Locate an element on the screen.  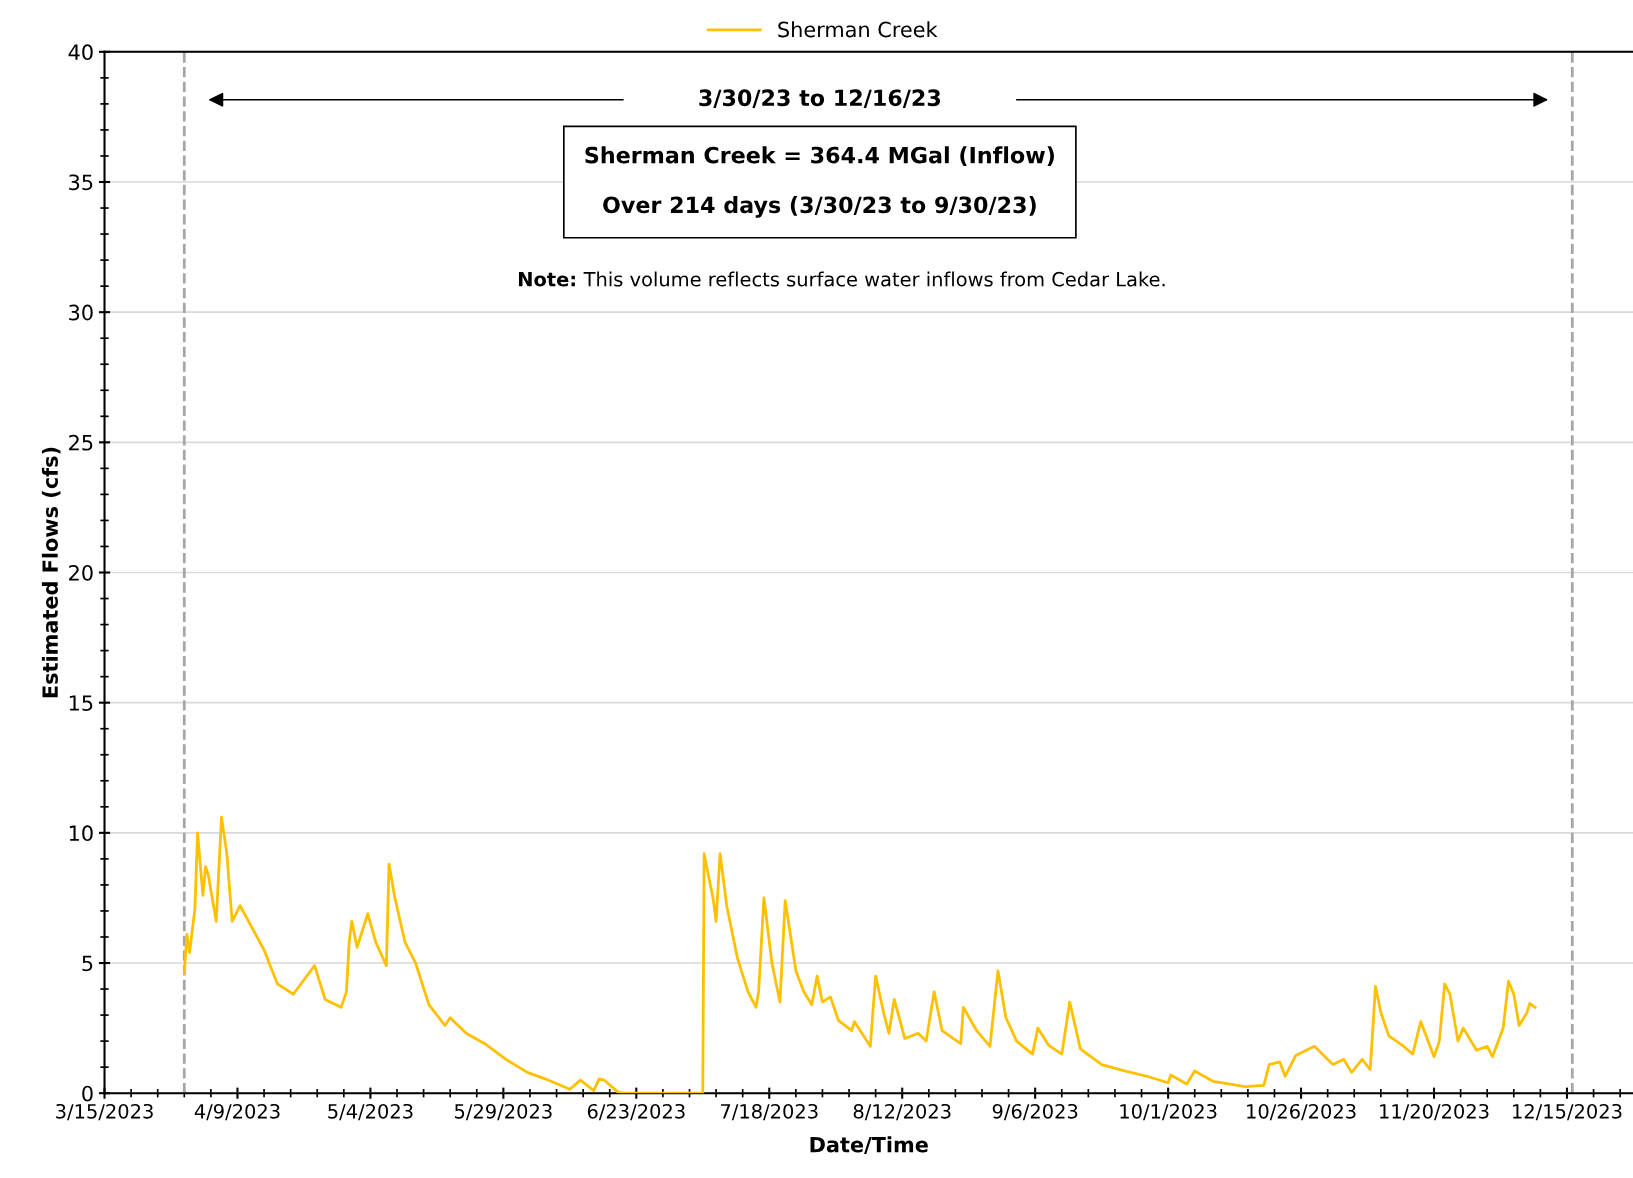
x-tick-label: 4/9/2023 is located at coordinates (237, 1112).